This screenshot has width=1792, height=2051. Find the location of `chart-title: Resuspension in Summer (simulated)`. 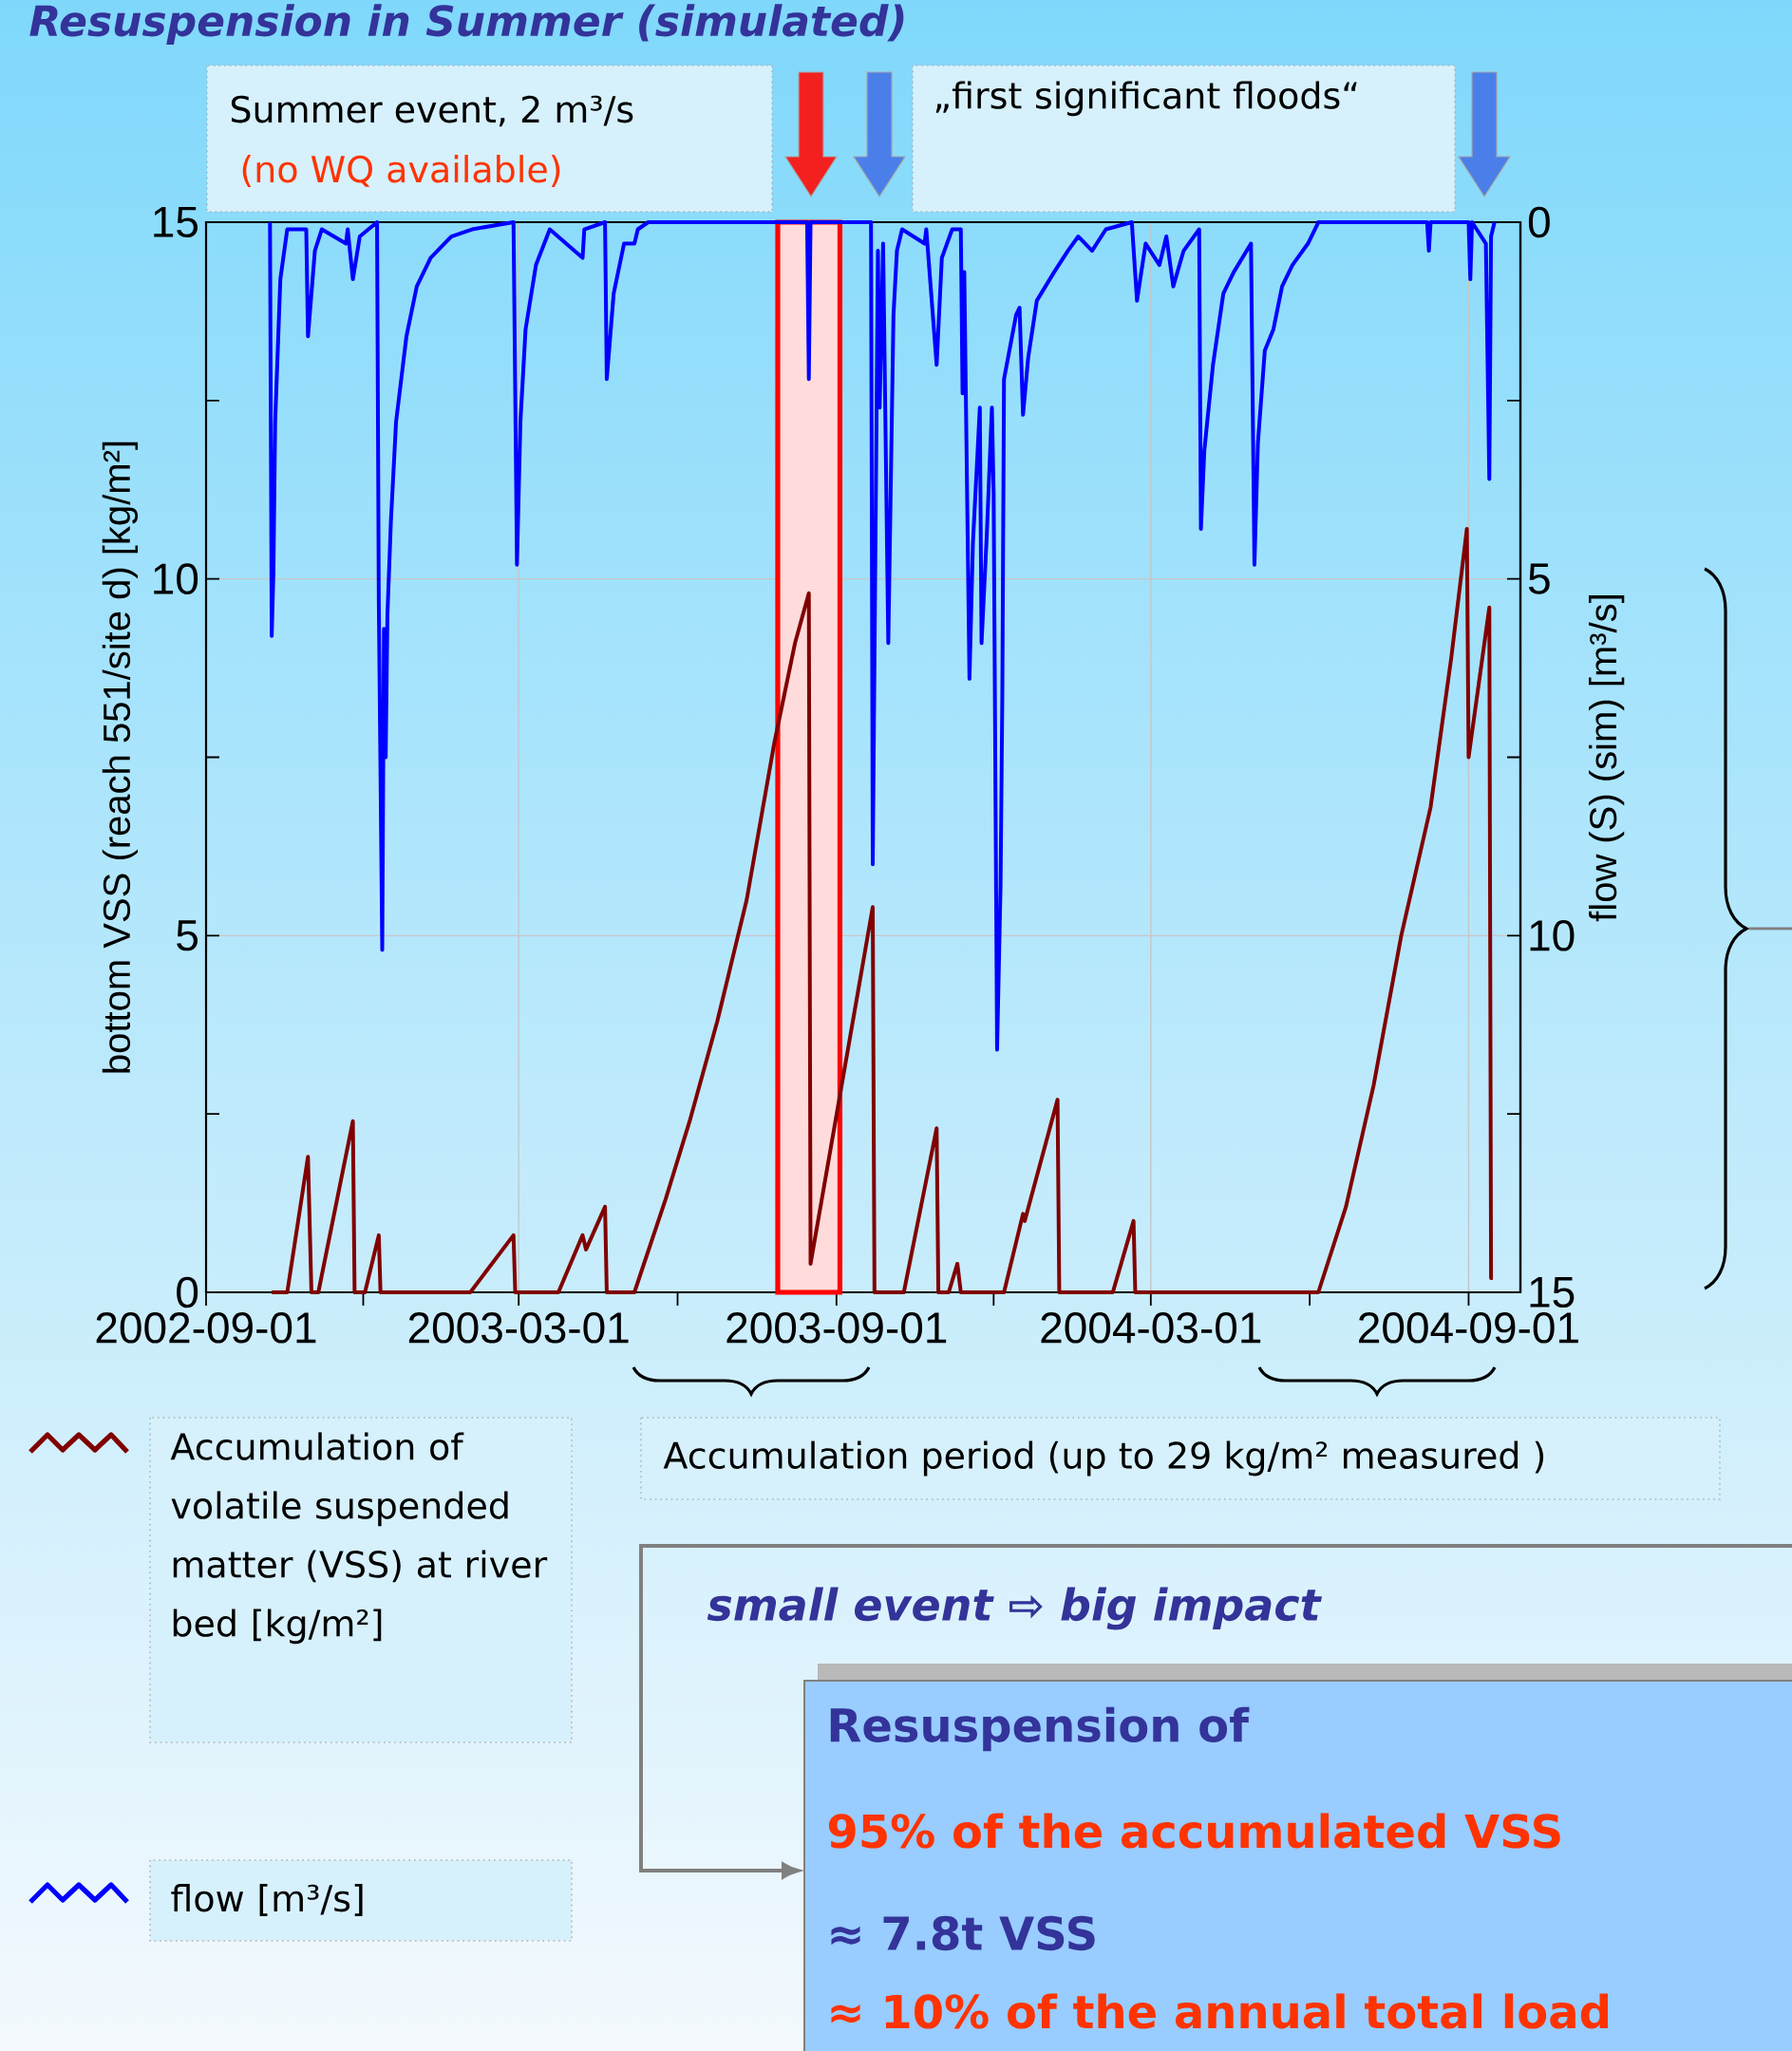

chart-title: Resuspension in Summer (simulated) is located at coordinates (466, 24).